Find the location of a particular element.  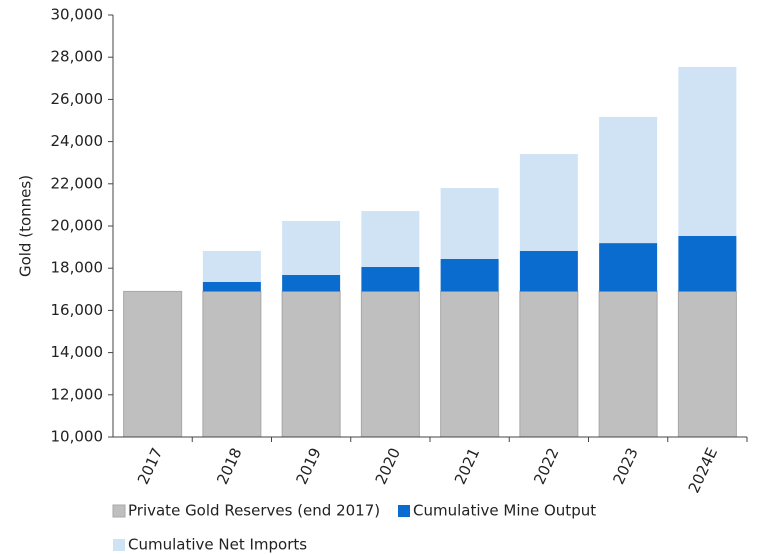

x-tick-label: 2017 is located at coordinates (150, 466).